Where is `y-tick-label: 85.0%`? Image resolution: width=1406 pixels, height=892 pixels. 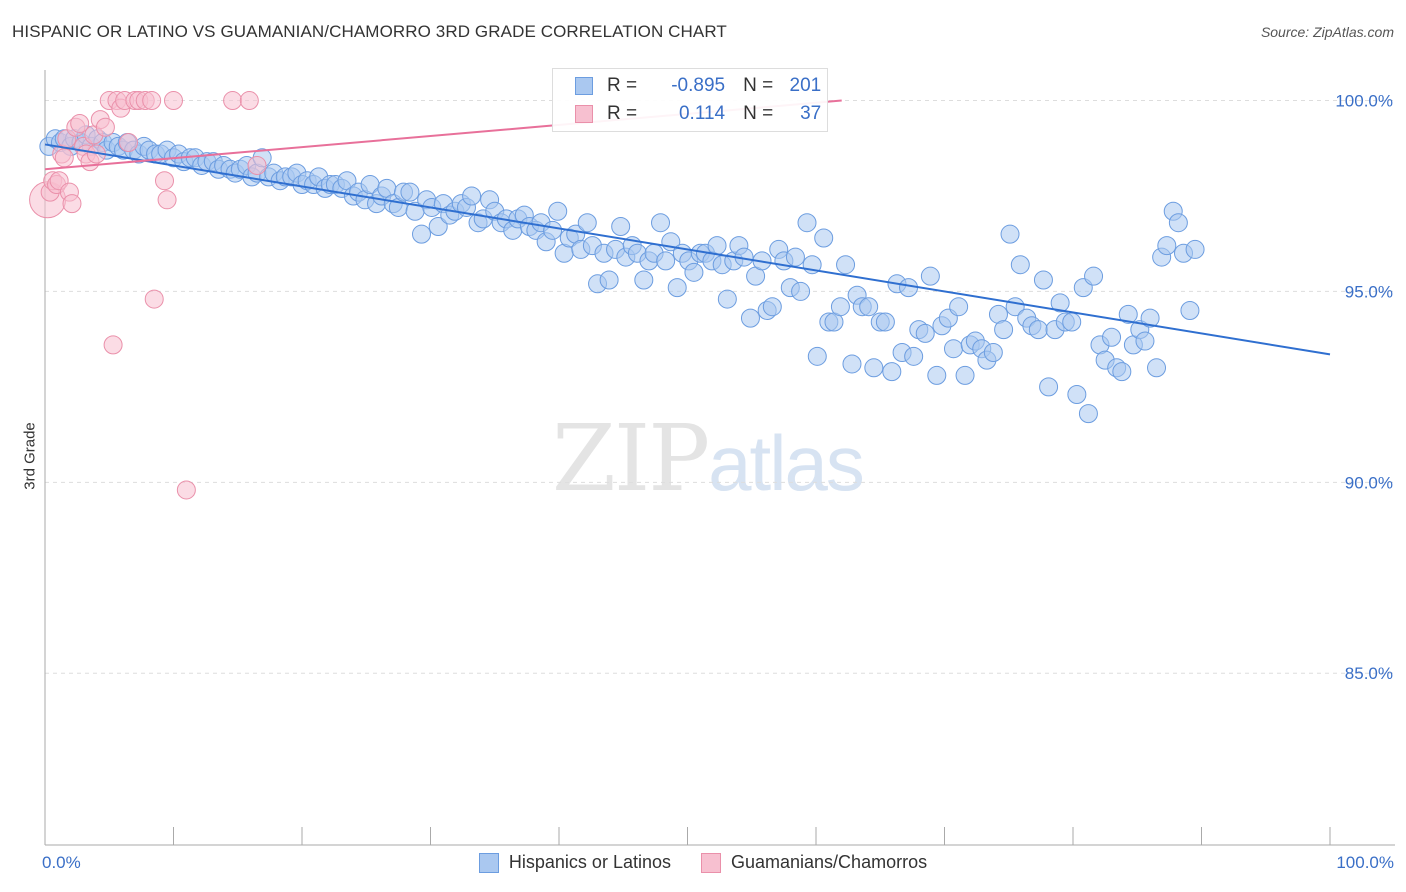
y-tick-label: 85.0% is located at coordinates (1369, 673).